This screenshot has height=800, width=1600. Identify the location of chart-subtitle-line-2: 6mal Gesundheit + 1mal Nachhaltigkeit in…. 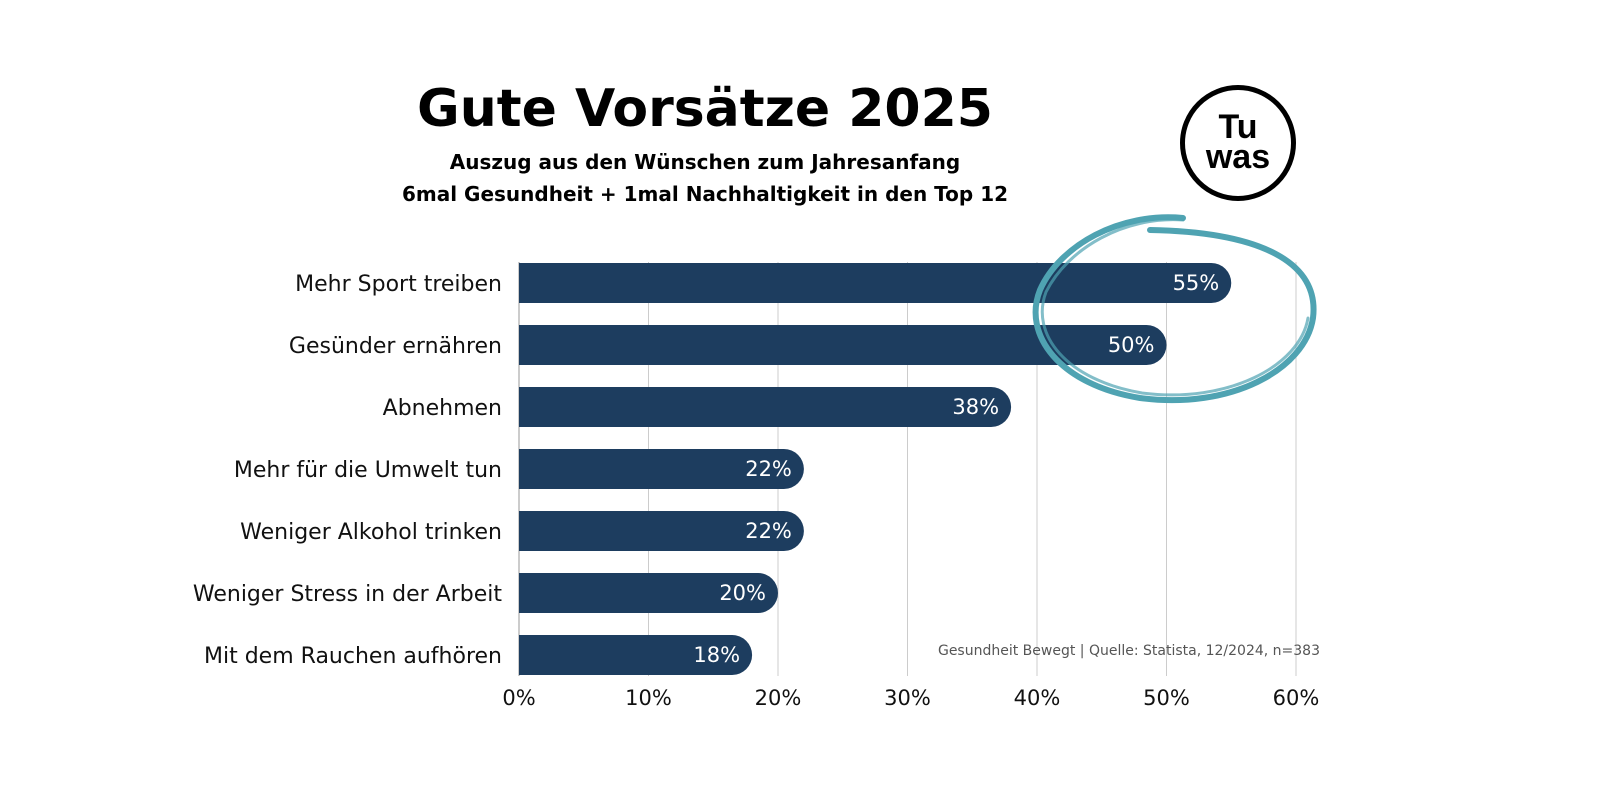
(705, 194).